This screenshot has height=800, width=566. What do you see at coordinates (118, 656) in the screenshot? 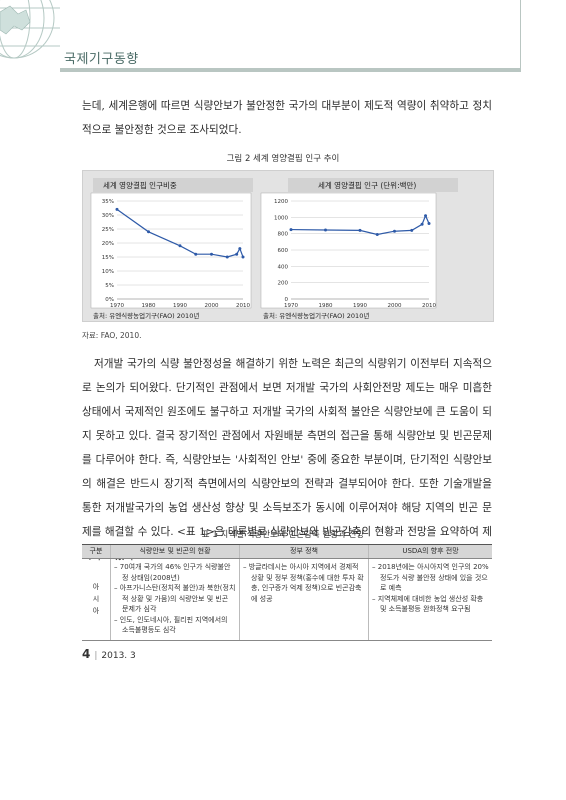
I see `issue-date: 2013. 3` at bounding box center [118, 656].